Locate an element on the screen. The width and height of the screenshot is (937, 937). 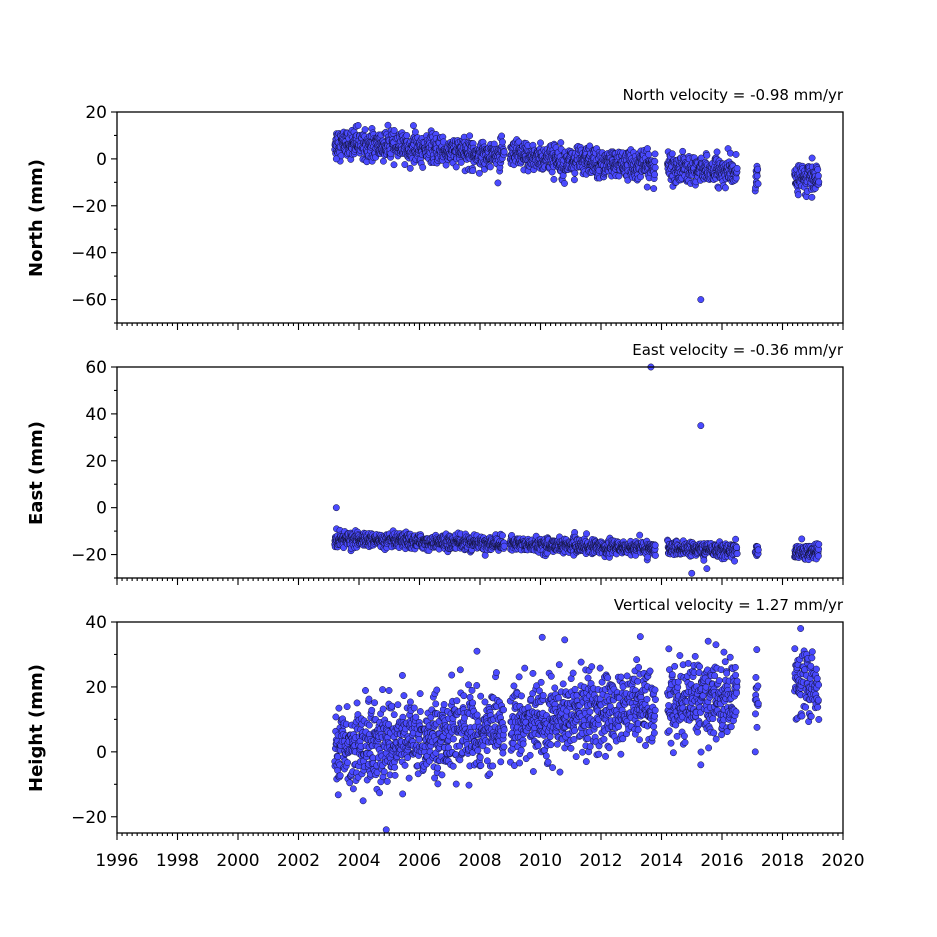
y-tick-label: 60 is located at coordinates (96, 368).